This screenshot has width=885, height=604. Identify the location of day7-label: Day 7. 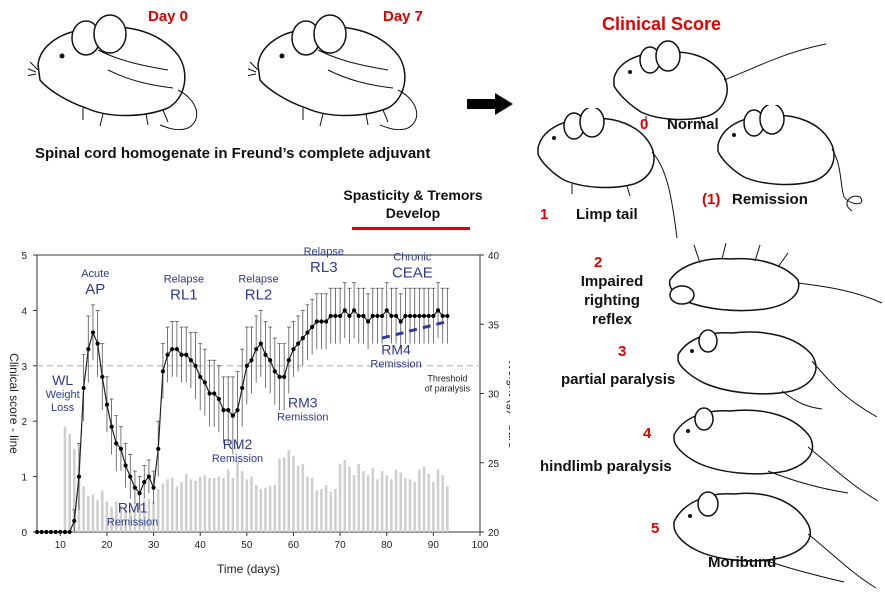
(403, 16).